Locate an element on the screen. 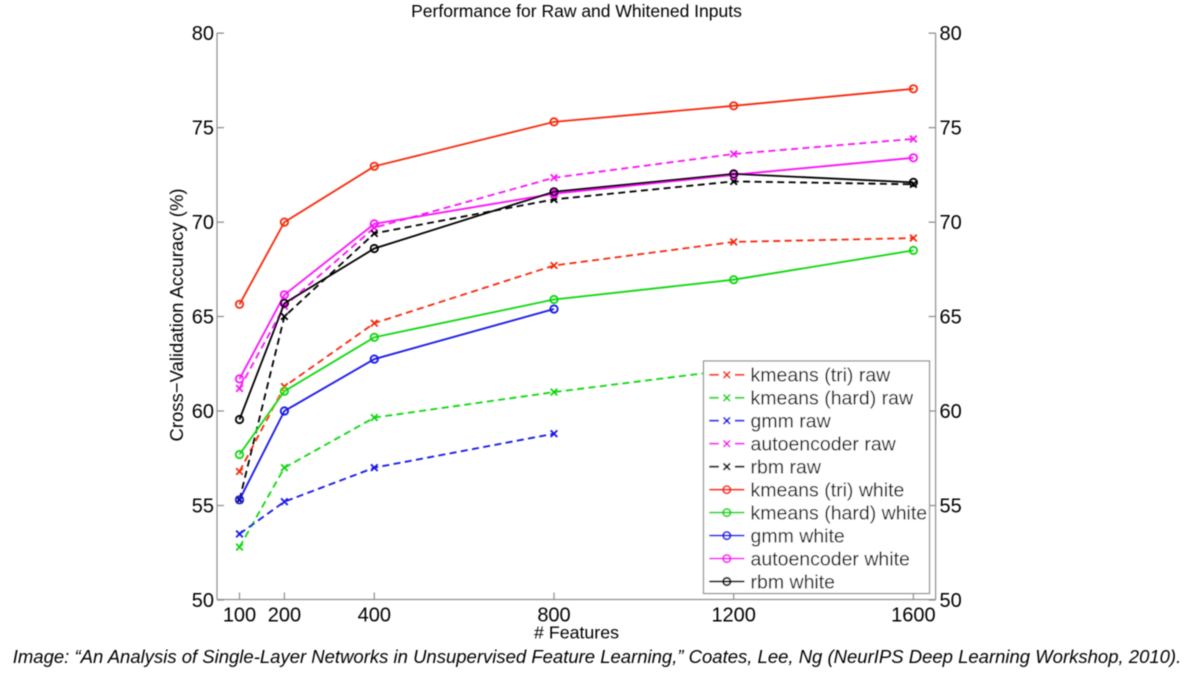 The height and width of the screenshot is (675, 1200). svg-text: rbm raw is located at coordinates (786, 468).